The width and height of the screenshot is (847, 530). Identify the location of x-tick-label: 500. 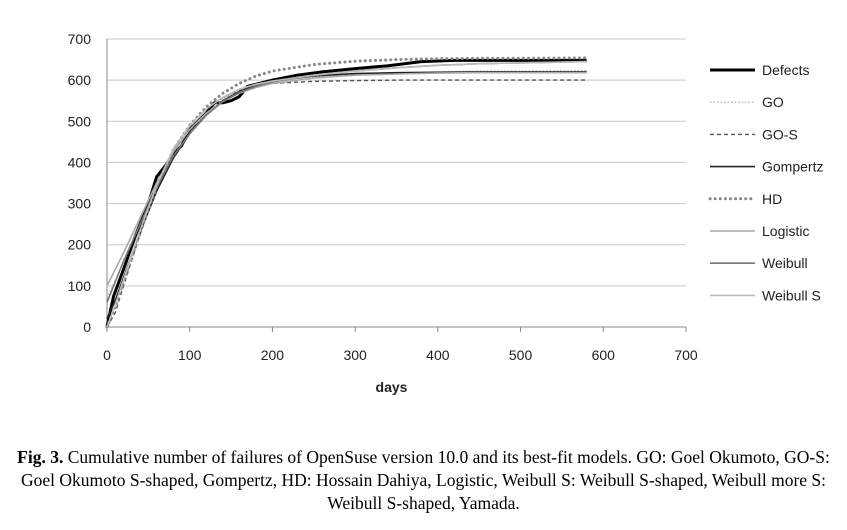
(521, 355).